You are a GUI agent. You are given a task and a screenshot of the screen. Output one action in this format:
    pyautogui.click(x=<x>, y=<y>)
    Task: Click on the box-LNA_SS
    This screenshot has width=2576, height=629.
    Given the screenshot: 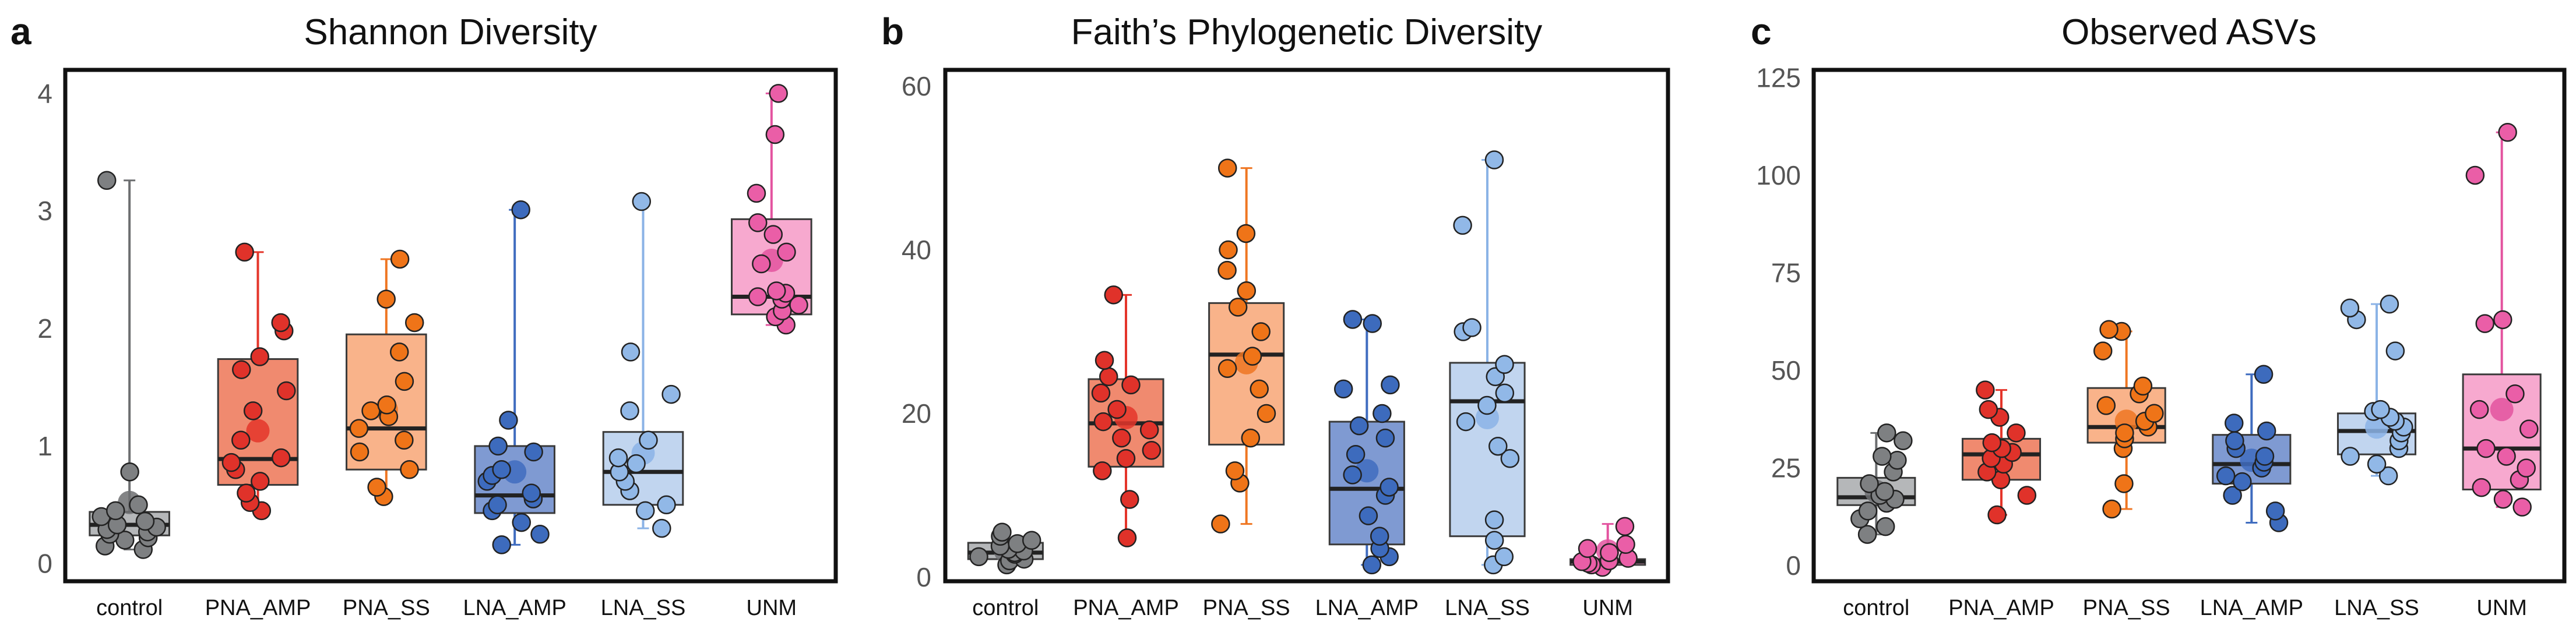 What is the action you would take?
    pyautogui.click(x=1488, y=362)
    